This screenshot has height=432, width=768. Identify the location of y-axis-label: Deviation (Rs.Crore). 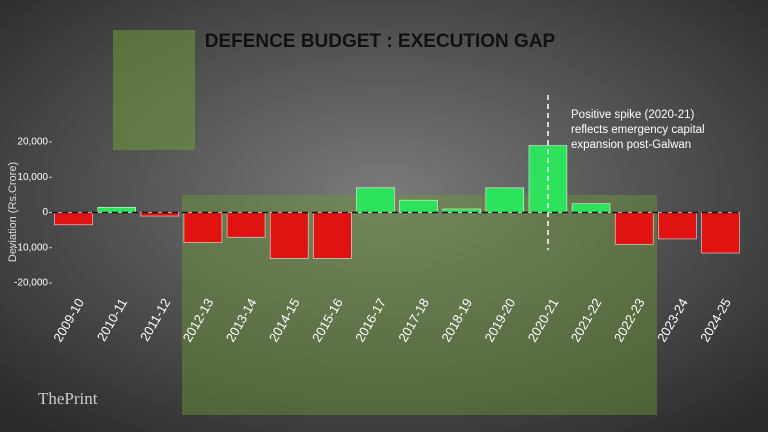
(13, 212).